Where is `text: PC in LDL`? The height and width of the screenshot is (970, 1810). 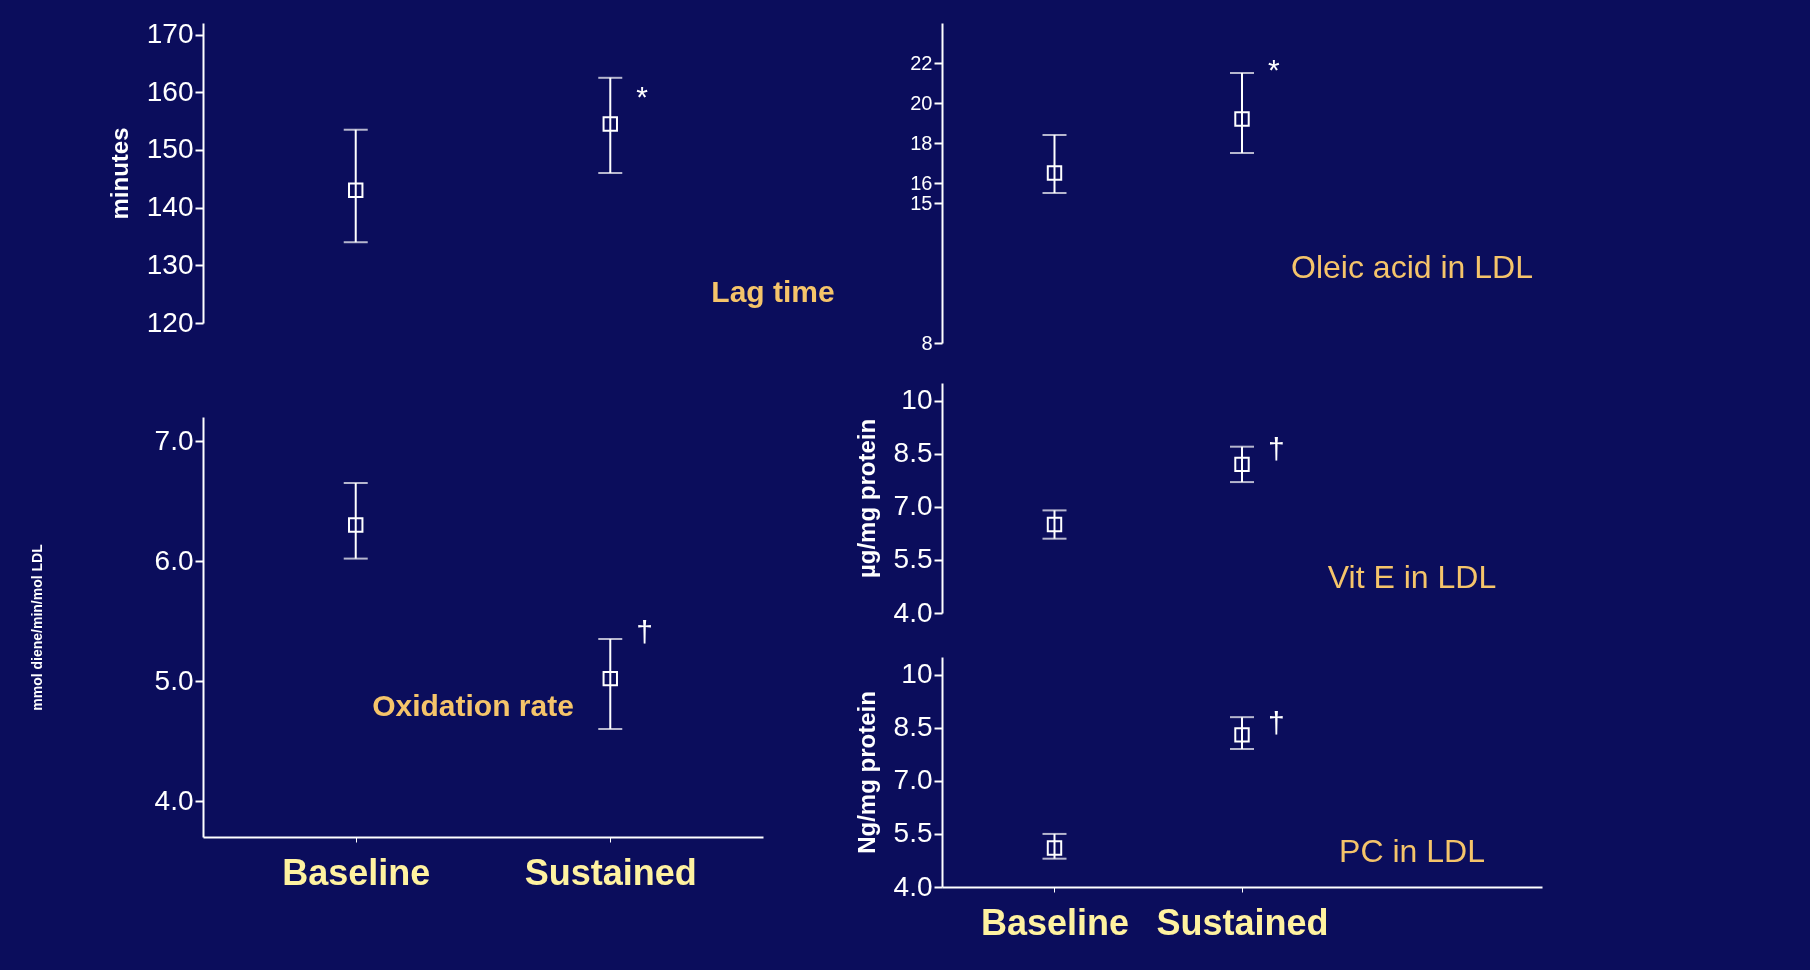 text: PC in LDL is located at coordinates (1412, 851).